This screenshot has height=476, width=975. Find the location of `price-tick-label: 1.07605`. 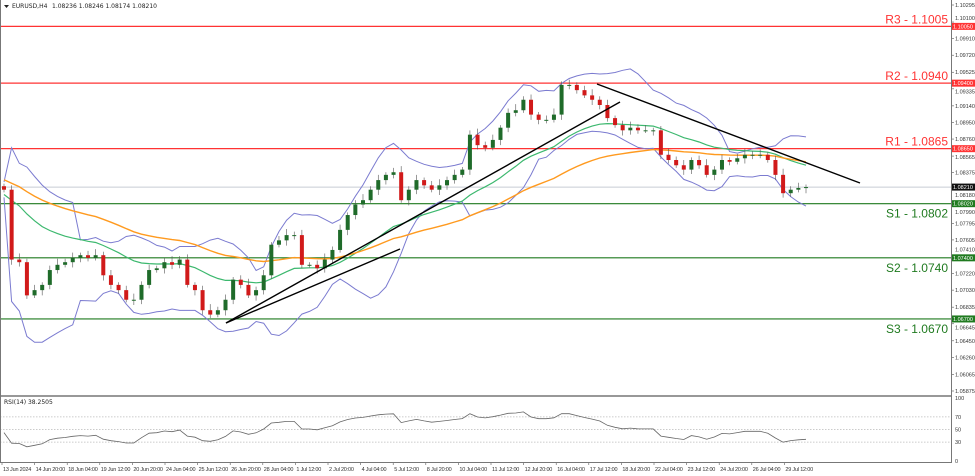

price-tick-label: 1.07605 is located at coordinates (965, 241).